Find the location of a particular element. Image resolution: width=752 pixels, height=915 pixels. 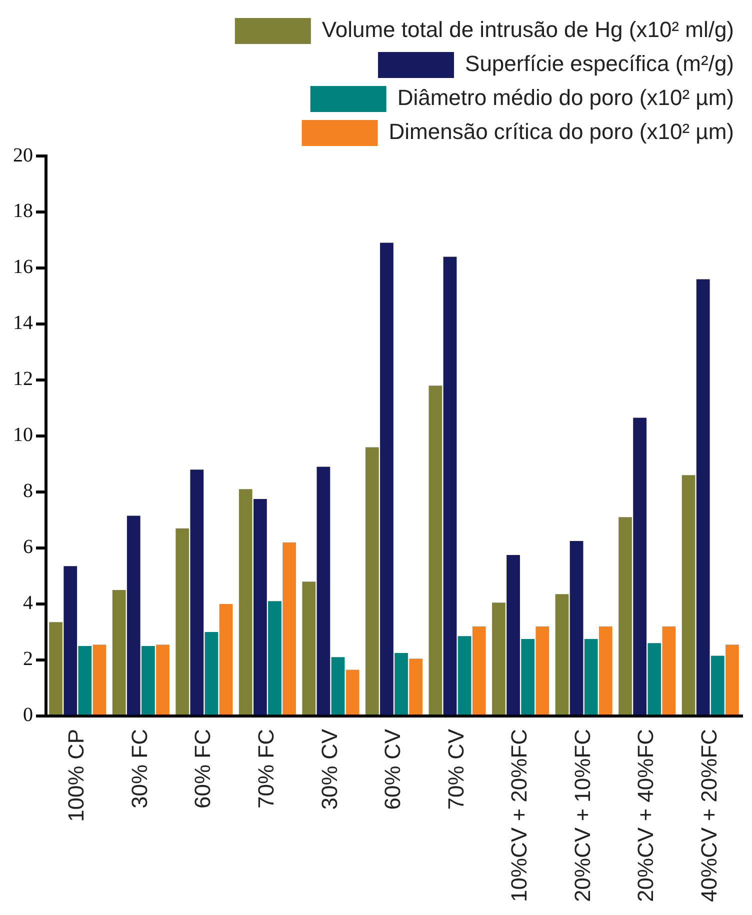

x-tick-label: 20%CV + 10%FC is located at coordinates (582, 815).